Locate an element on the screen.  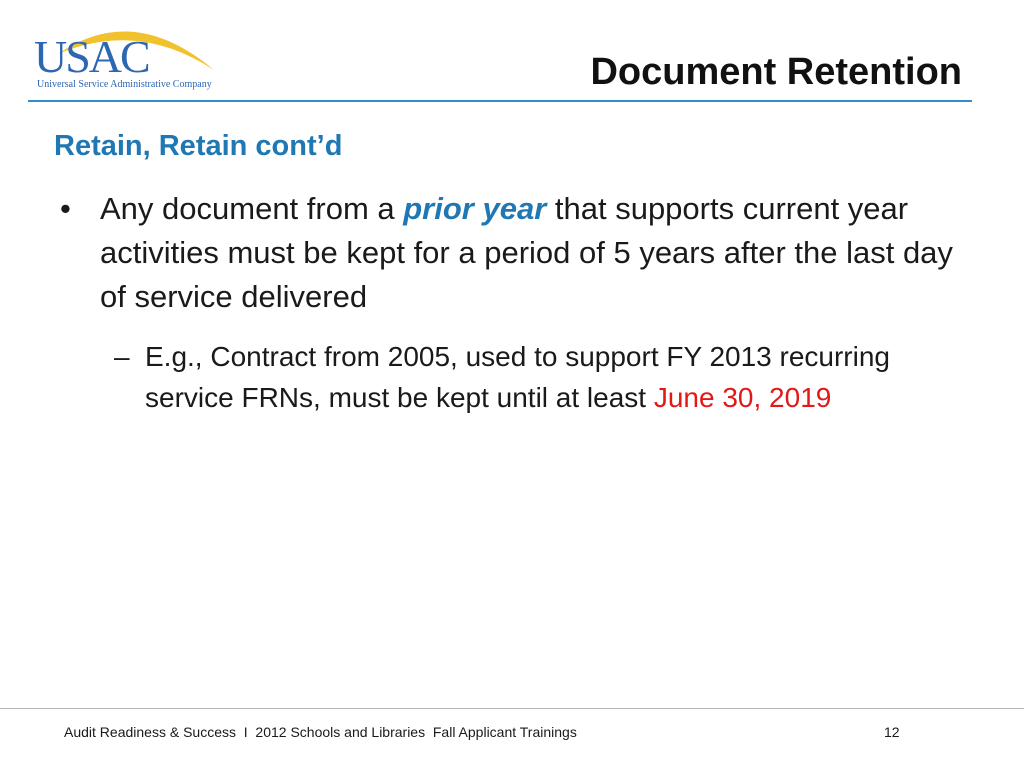
bullet-emphasis: prior year is located at coordinates (475, 208).